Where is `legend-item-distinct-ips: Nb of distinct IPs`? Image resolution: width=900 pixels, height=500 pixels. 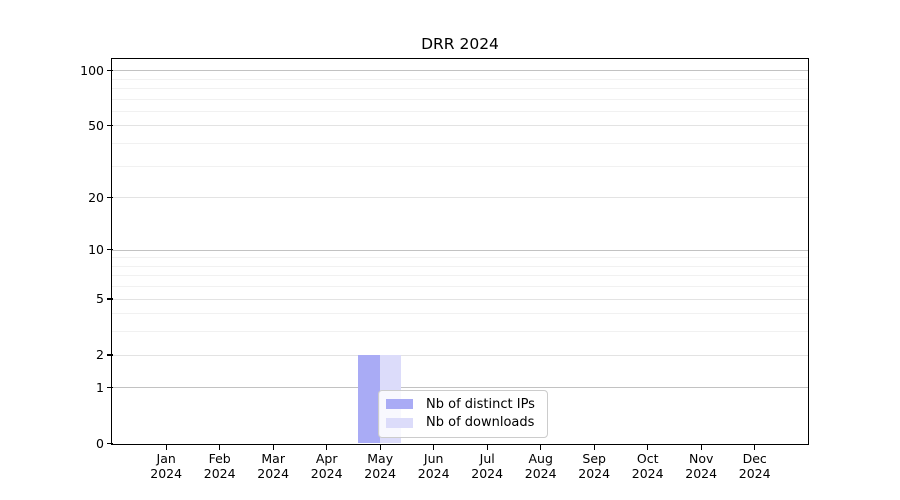 legend-item-distinct-ips: Nb of distinct IPs is located at coordinates (462, 404).